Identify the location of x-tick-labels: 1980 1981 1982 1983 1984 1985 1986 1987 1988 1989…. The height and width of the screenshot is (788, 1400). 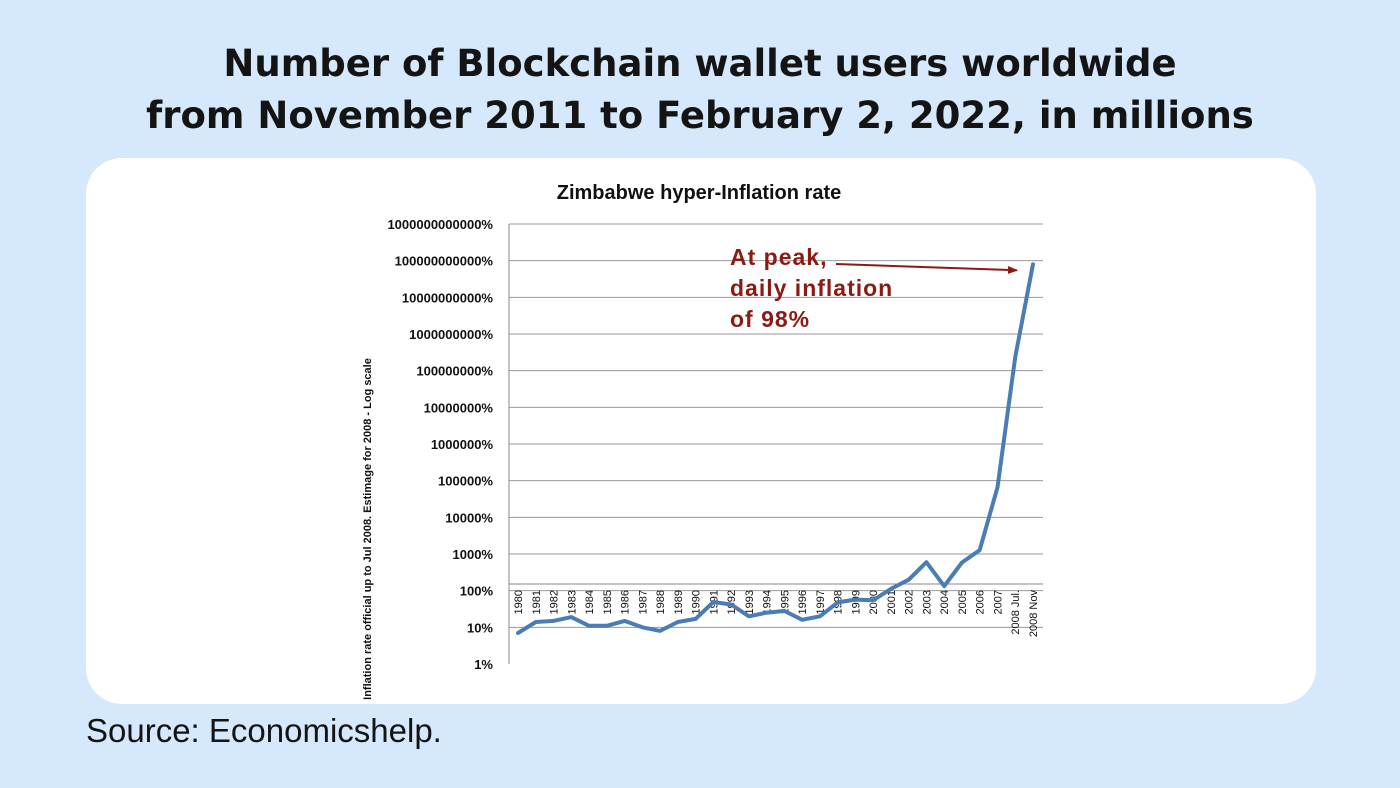
(776, 614).